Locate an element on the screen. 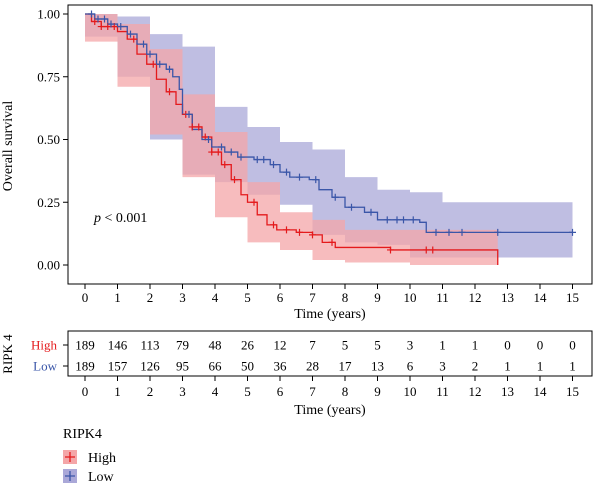 The width and height of the screenshot is (600, 485). risk-count: 48 is located at coordinates (215, 345).